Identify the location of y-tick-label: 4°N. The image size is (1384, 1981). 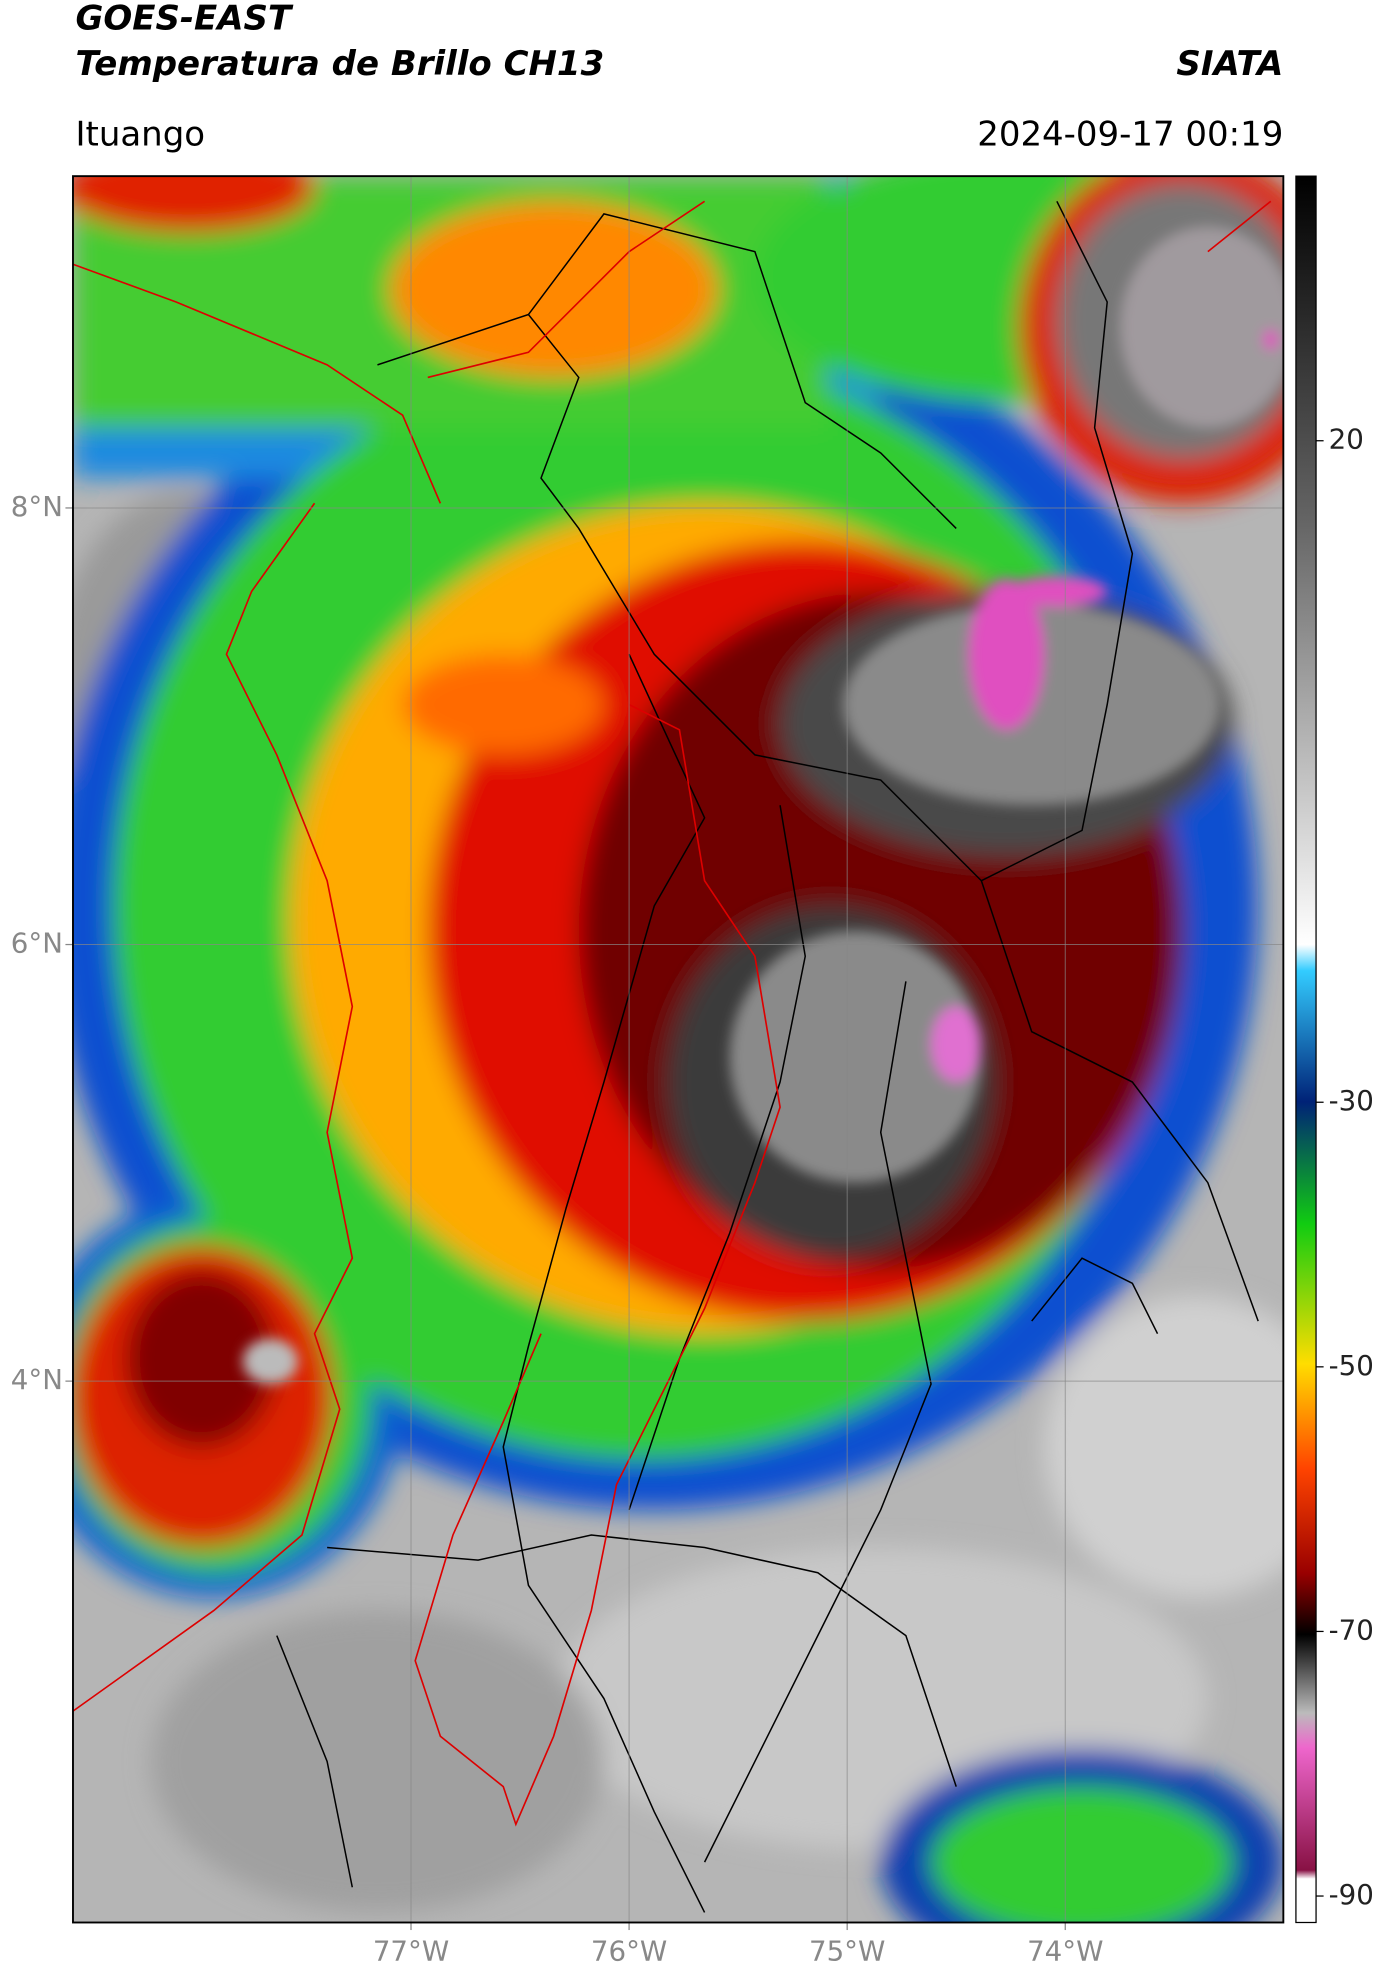
(37, 1379).